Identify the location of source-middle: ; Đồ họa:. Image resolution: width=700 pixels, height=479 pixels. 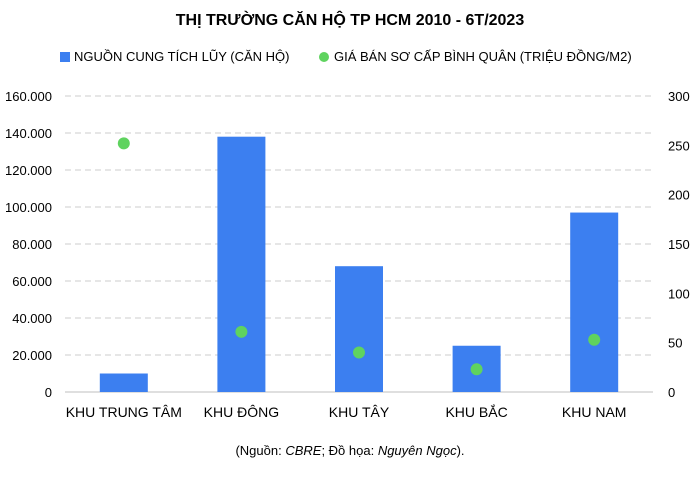
(349, 450).